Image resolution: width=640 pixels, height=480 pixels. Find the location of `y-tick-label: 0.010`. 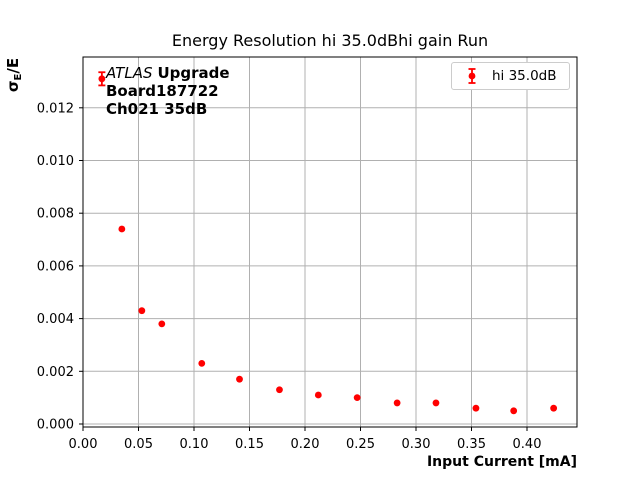

y-tick-label: 0.010 is located at coordinates (55, 161).